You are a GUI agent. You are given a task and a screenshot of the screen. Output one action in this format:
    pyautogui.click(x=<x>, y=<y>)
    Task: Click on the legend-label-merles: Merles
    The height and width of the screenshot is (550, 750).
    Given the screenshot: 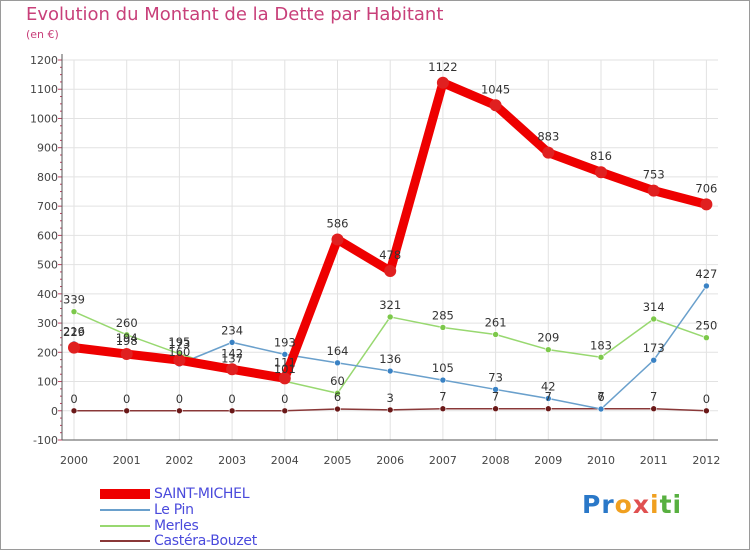 What is the action you would take?
    pyautogui.click(x=176, y=526)
    